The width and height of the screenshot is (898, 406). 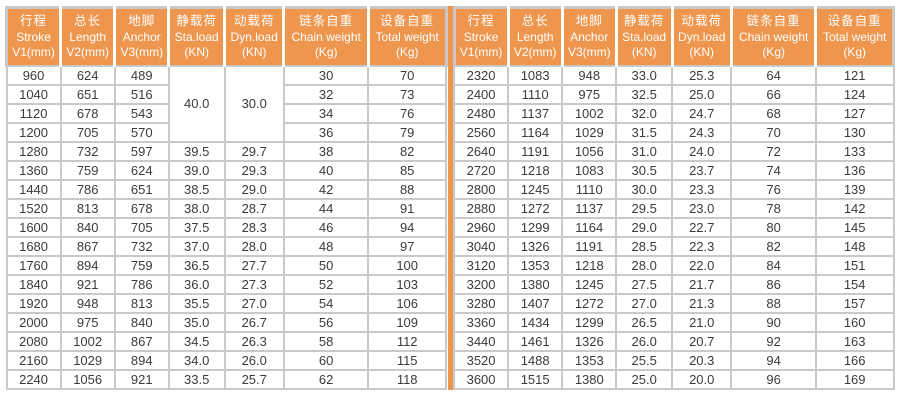 I want to click on cell-length: 1218, so click(x=535, y=170).